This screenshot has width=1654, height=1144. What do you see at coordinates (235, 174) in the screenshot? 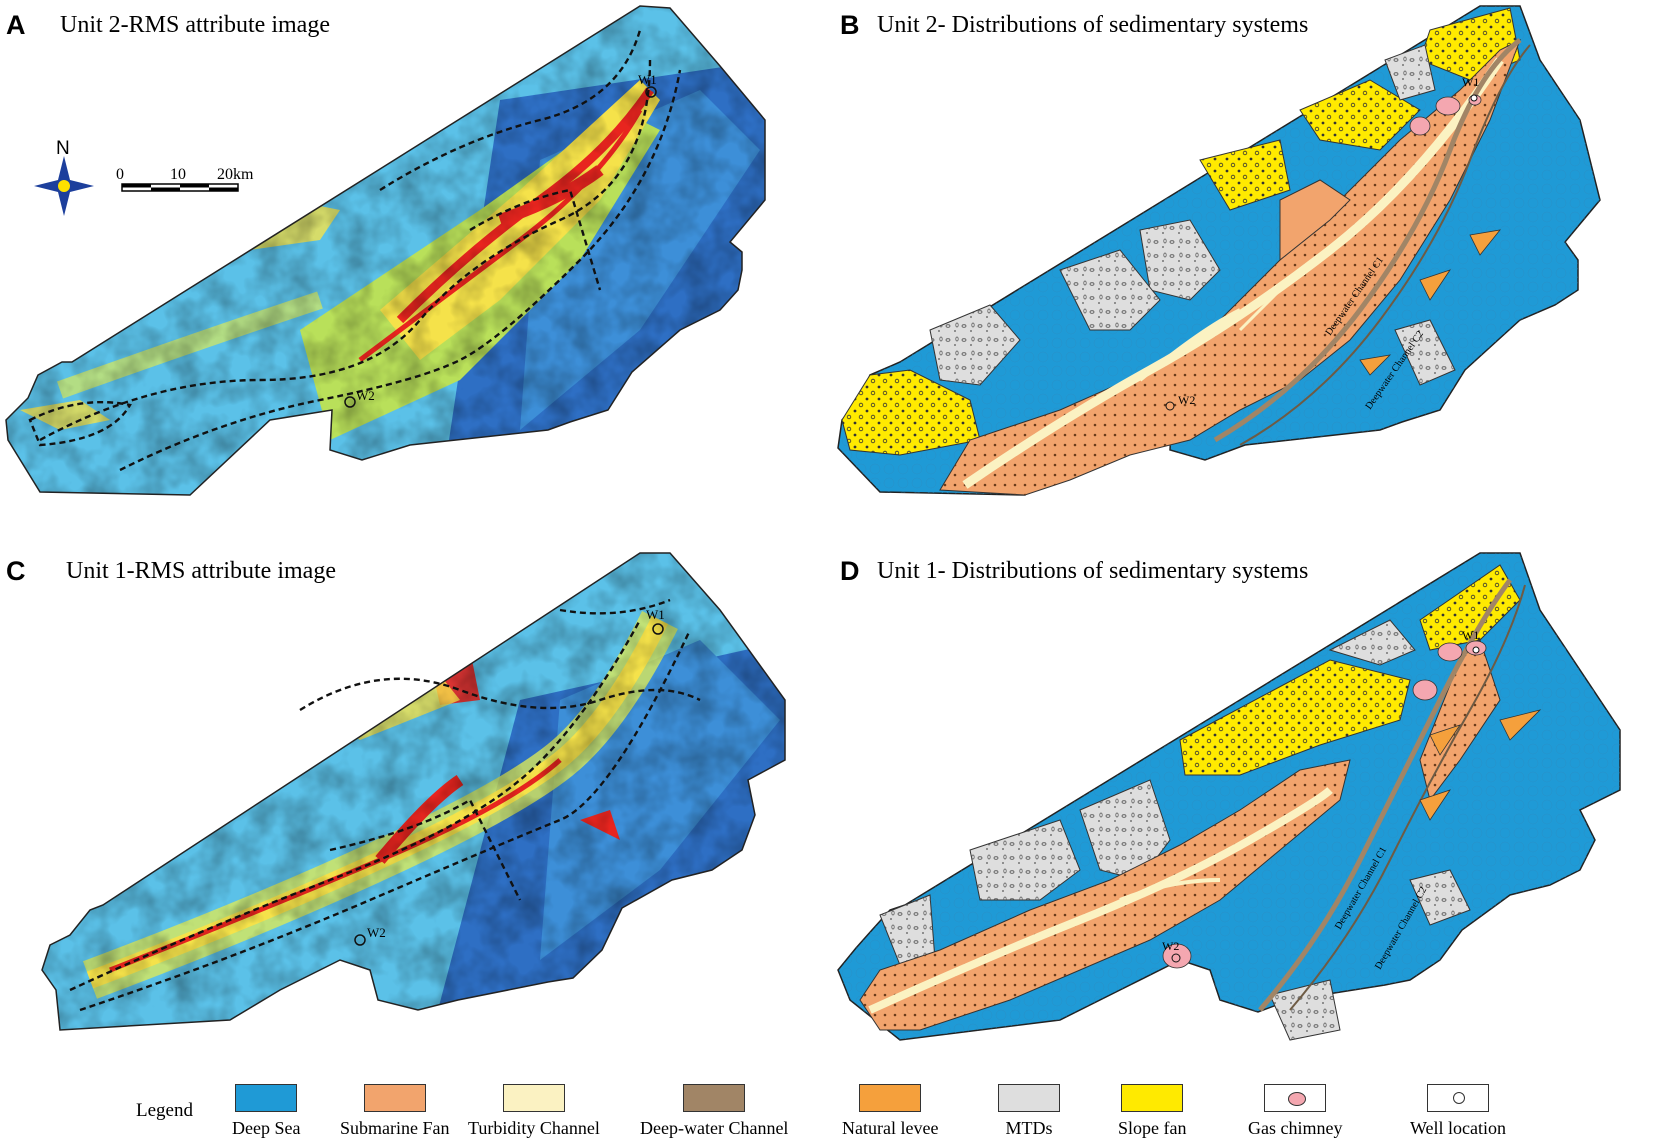
I see `scale-tick-20km: 20km` at bounding box center [235, 174].